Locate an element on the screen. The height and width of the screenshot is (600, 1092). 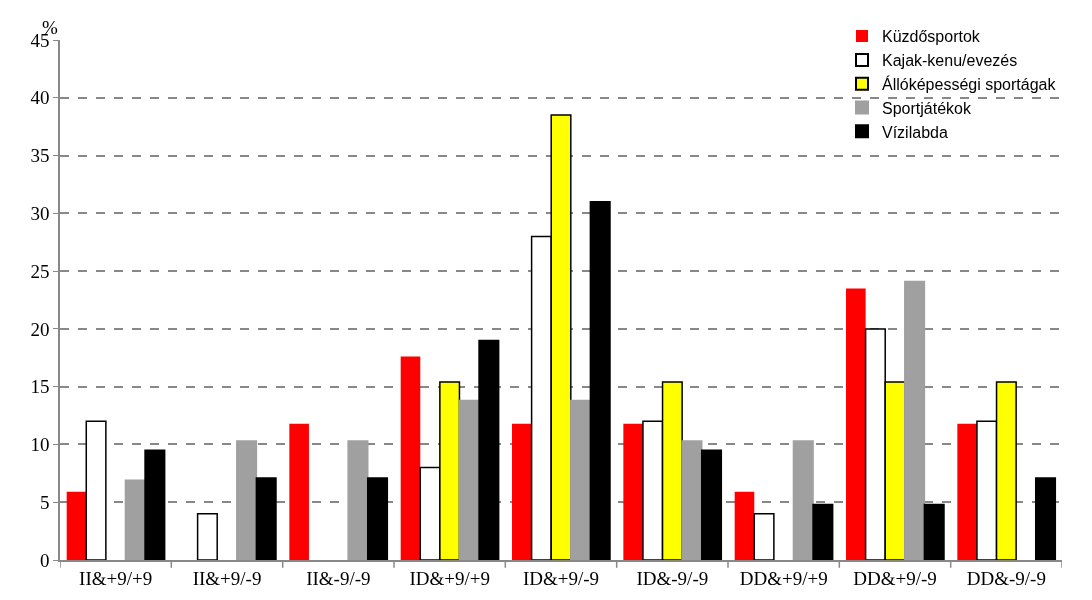
x-tick-label: DD&+9/+9 is located at coordinates (783, 578).